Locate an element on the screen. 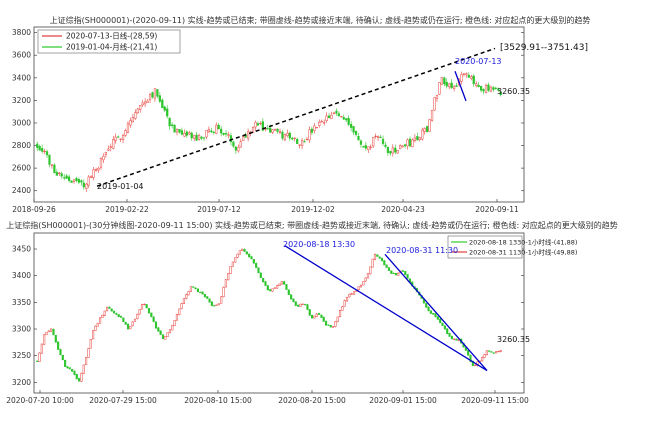  intraday-peak-label-1: 2020-08-18 13:30 is located at coordinates (319, 244).